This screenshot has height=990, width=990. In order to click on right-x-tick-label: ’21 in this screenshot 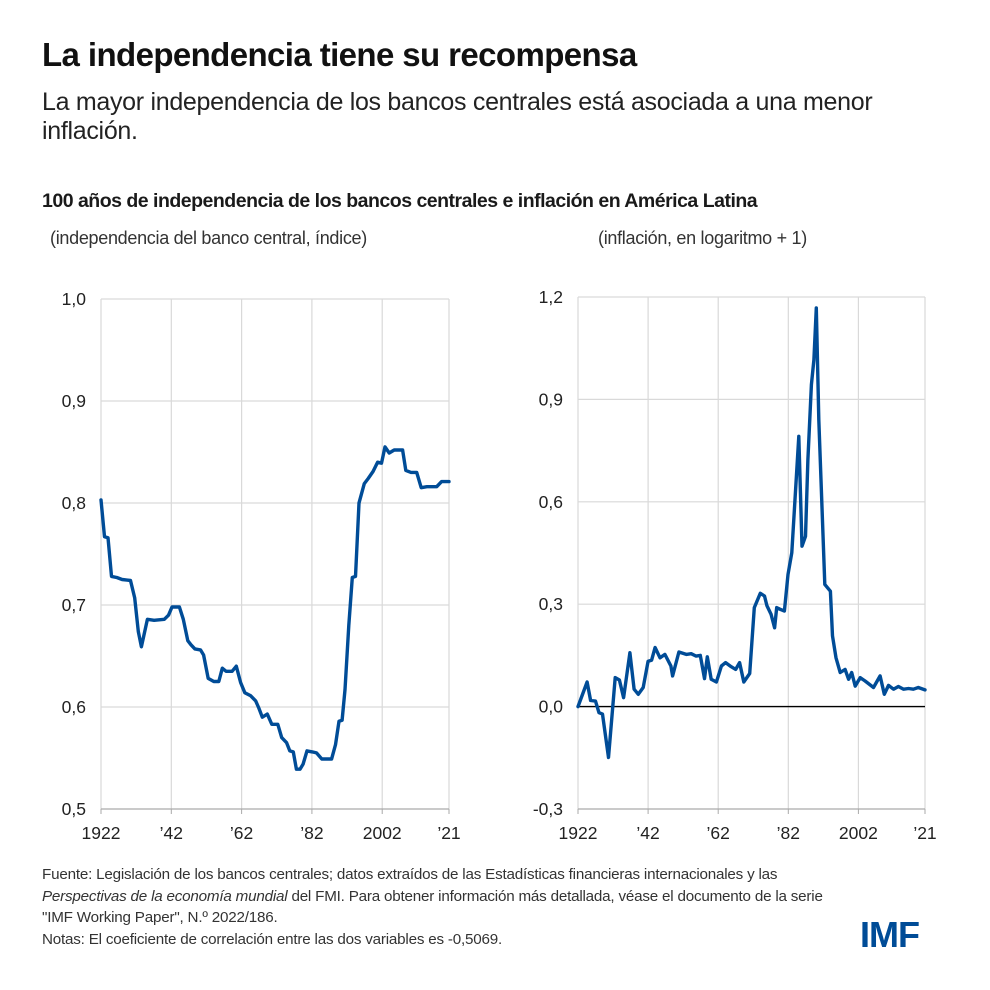, I will do `click(924, 833)`.